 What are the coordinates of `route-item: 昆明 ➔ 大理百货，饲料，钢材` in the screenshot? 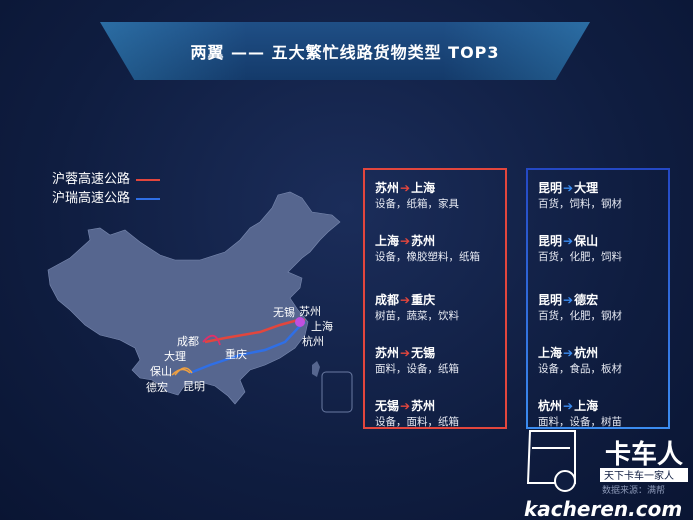 It's located at (598, 196).